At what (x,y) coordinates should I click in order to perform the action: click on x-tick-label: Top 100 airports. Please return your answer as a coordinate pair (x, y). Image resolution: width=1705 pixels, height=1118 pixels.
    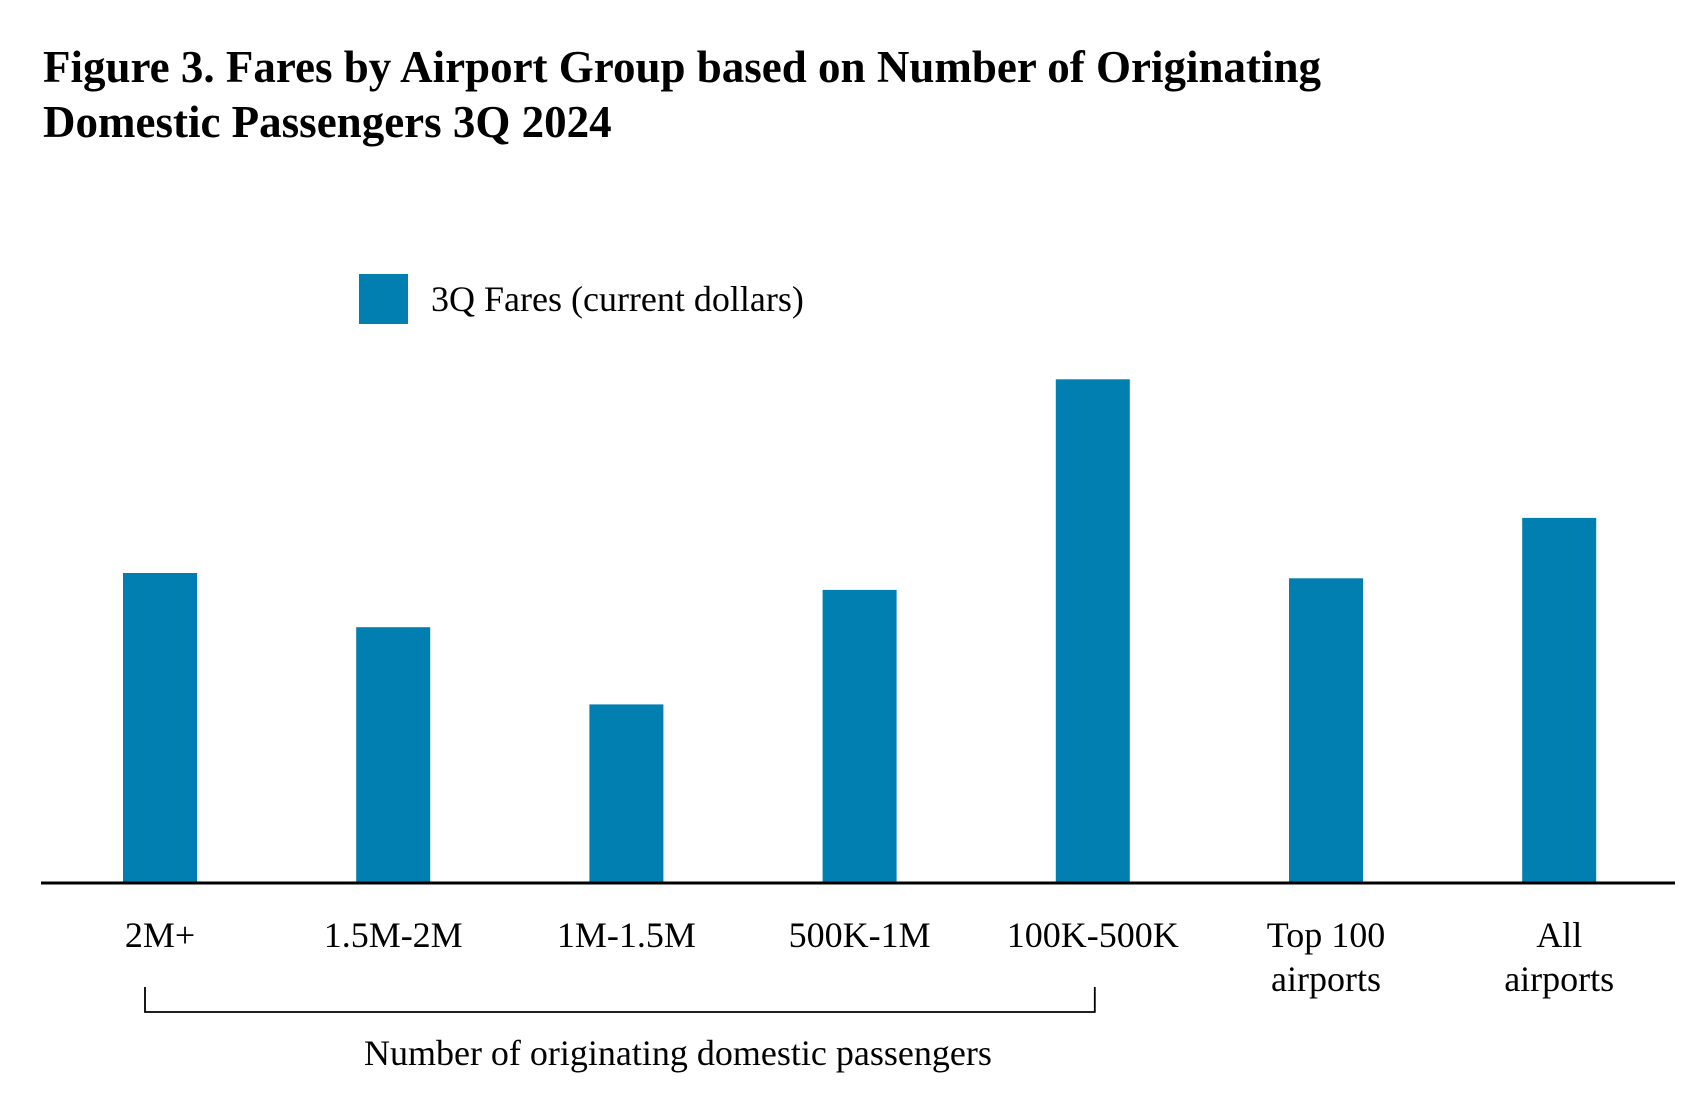
    Looking at the image, I should click on (1326, 957).